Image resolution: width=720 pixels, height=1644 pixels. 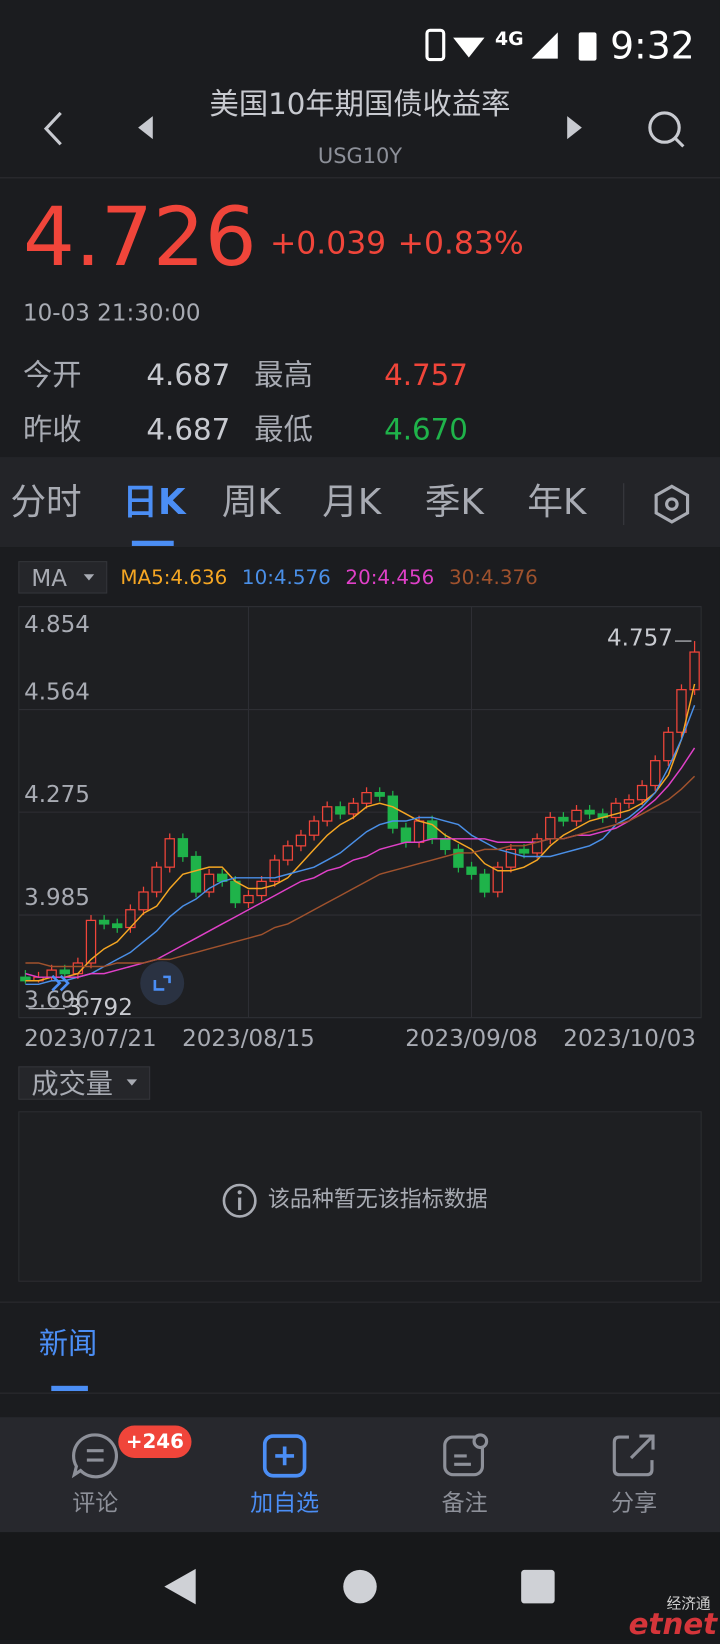 I want to click on y-tick-label: 3.985, so click(x=57, y=898).